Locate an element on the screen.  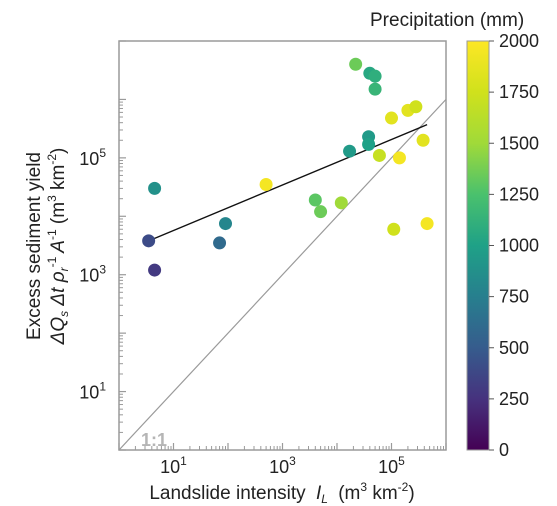
y-tick-label: 10¹ is located at coordinates (92, 391).